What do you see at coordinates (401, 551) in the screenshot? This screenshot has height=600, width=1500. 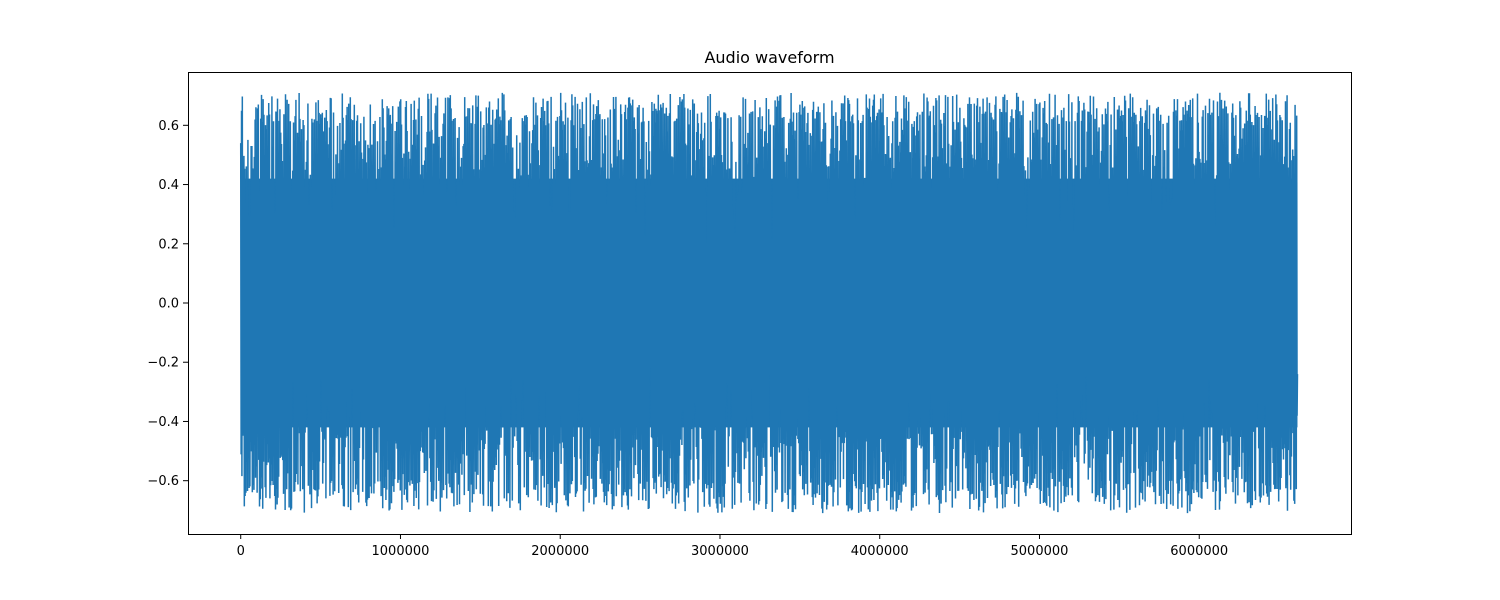 I see `x-tick-label: 1000000` at bounding box center [401, 551].